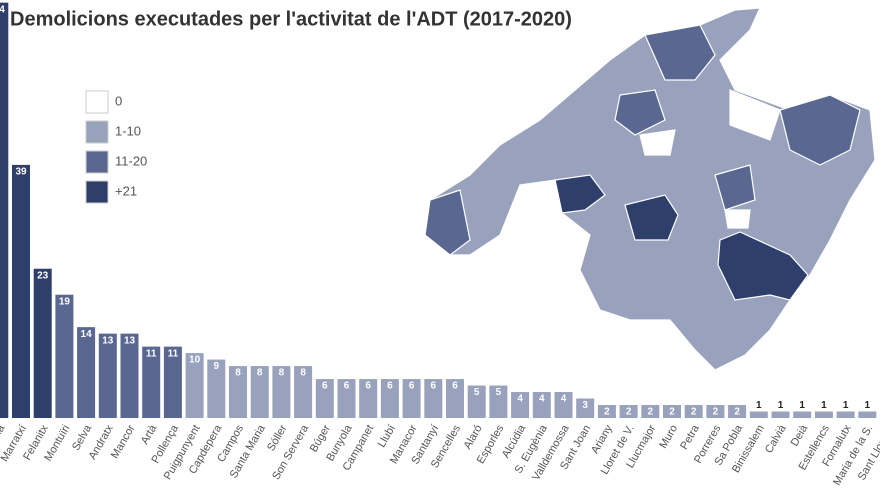  What do you see at coordinates (217, 366) in the screenshot?
I see `value-label: 9` at bounding box center [217, 366].